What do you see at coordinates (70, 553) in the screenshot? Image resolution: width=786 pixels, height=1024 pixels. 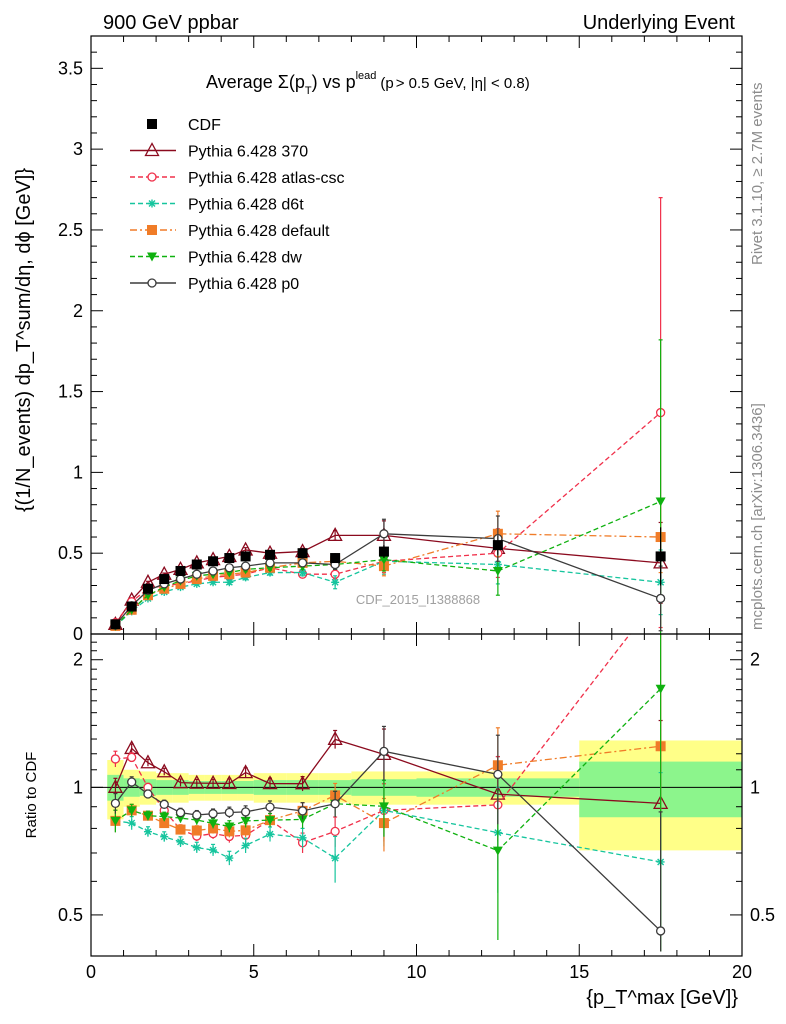 I see `y-tick-label-top: 0.5` at bounding box center [70, 553].